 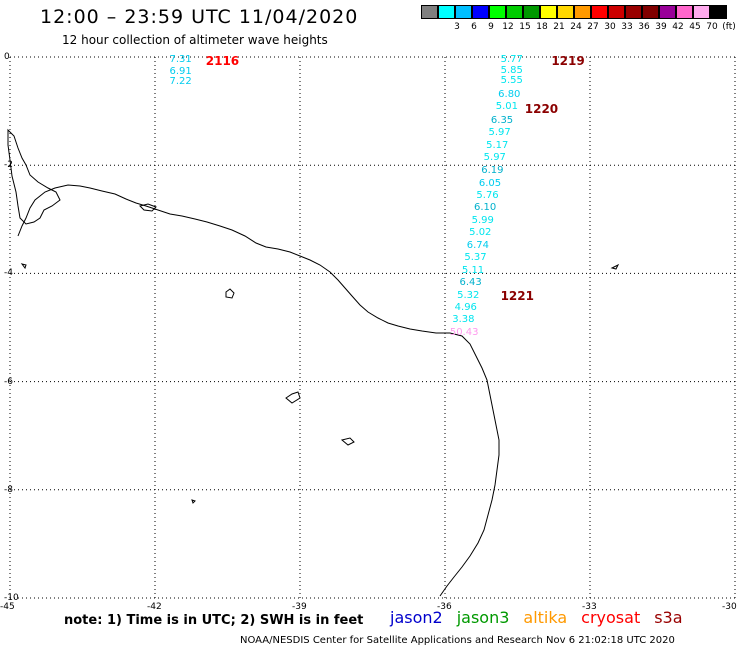 What do you see at coordinates (475, 258) in the screenshot?
I see `wave-height-value: 5.37` at bounding box center [475, 258].